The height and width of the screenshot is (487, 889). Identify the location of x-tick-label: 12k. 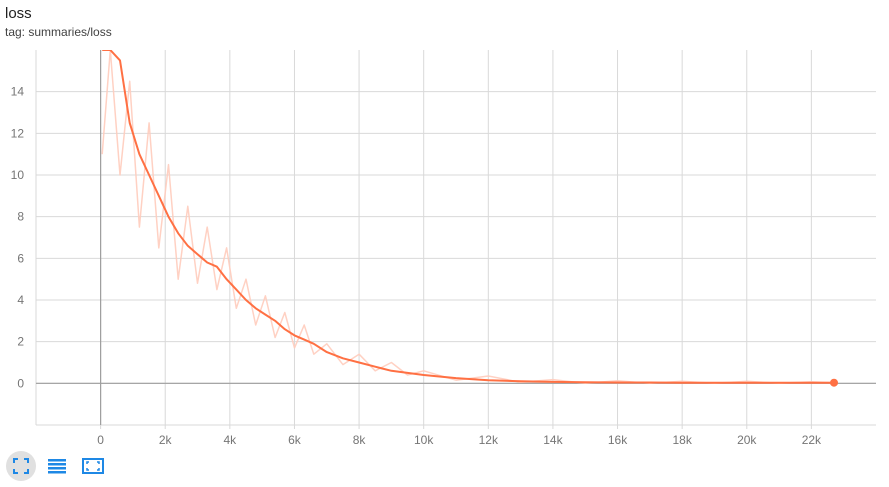
(489, 440).